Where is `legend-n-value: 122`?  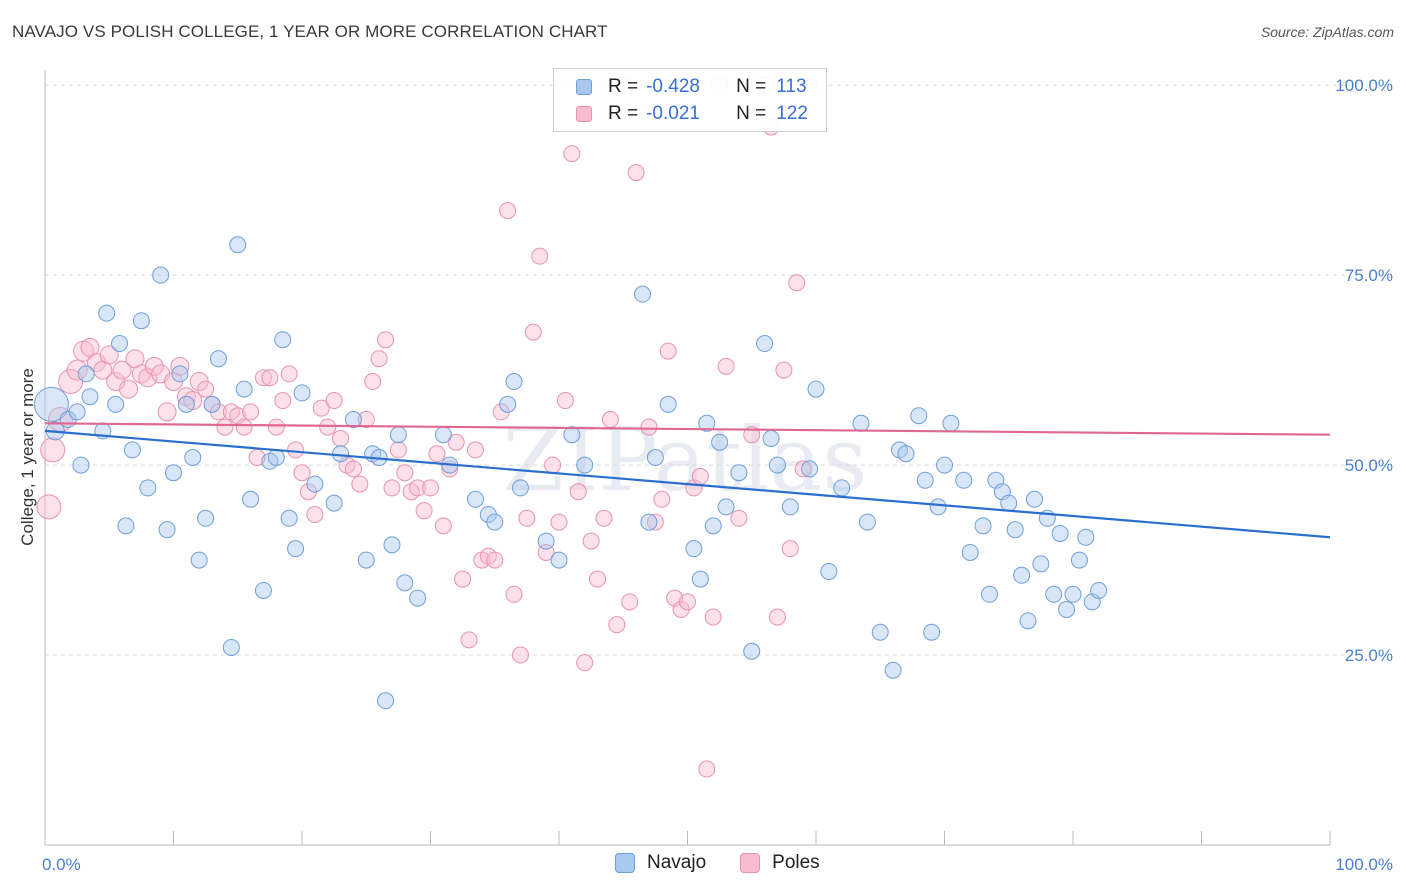
legend-n-value: 122 is located at coordinates (792, 113).